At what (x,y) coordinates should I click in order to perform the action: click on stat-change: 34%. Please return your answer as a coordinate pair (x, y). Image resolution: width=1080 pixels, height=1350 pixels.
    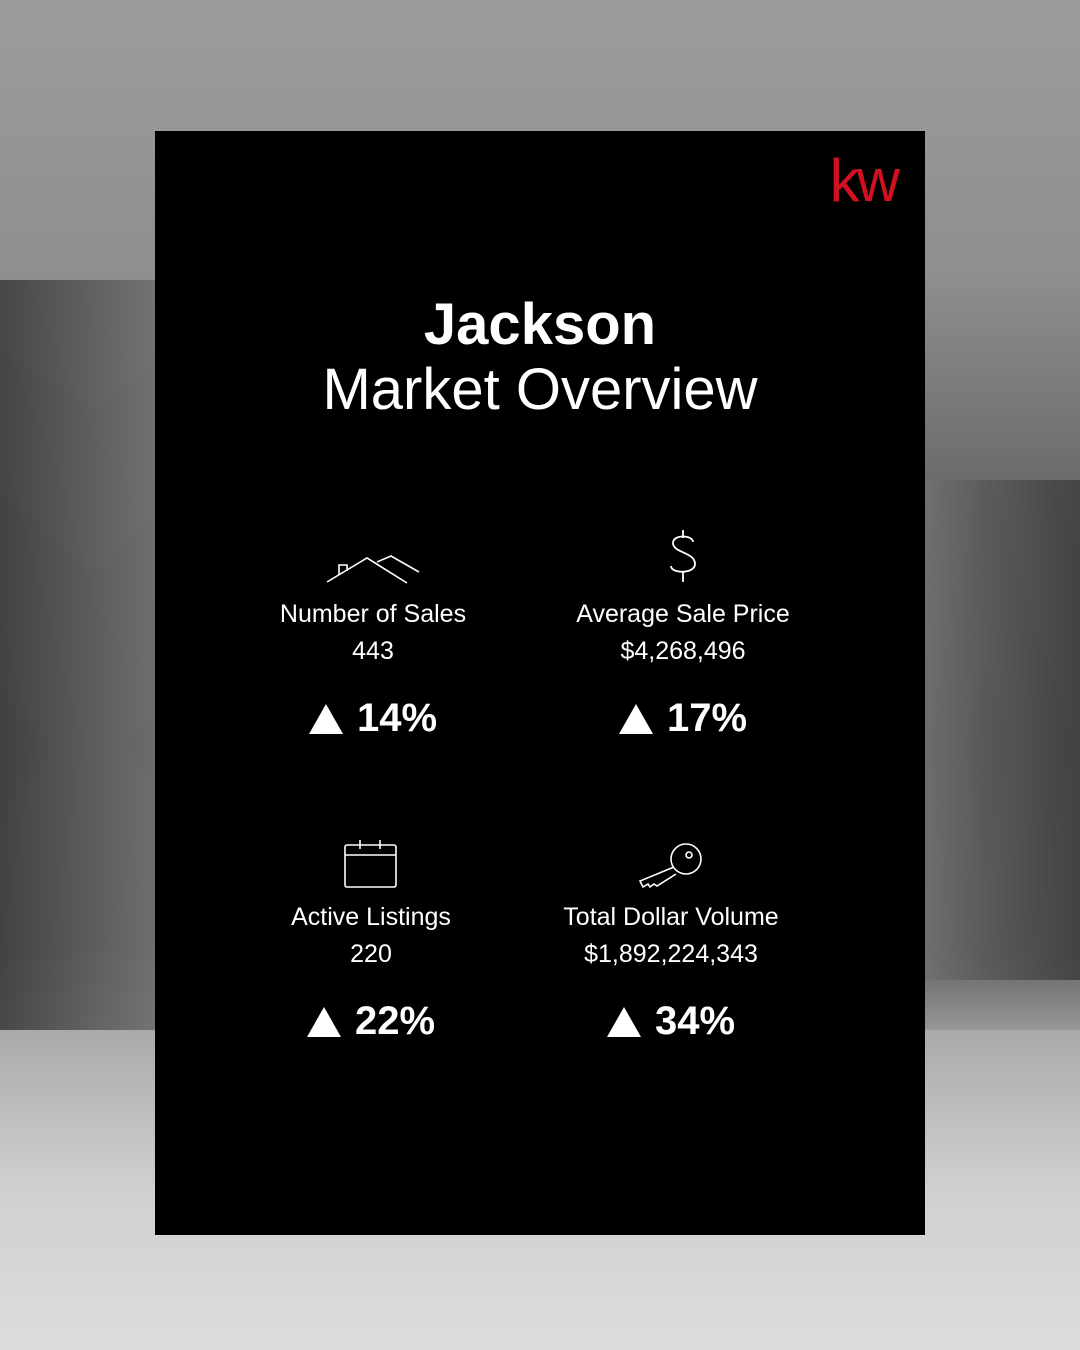
    Looking at the image, I should click on (671, 1021).